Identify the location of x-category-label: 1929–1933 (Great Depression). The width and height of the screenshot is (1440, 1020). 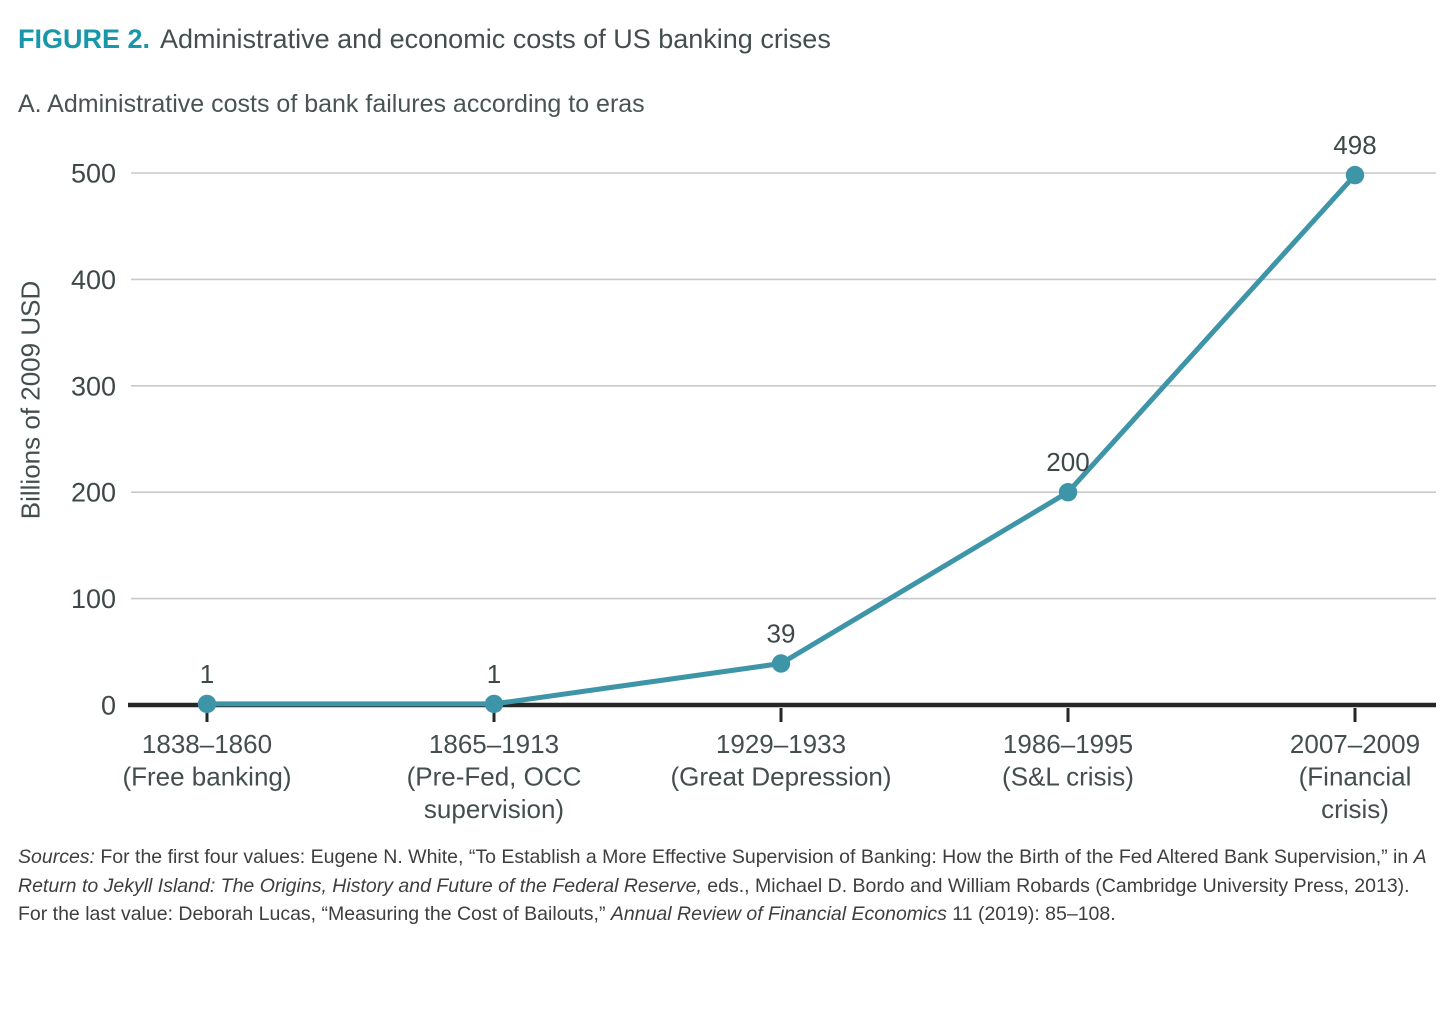
(780, 760).